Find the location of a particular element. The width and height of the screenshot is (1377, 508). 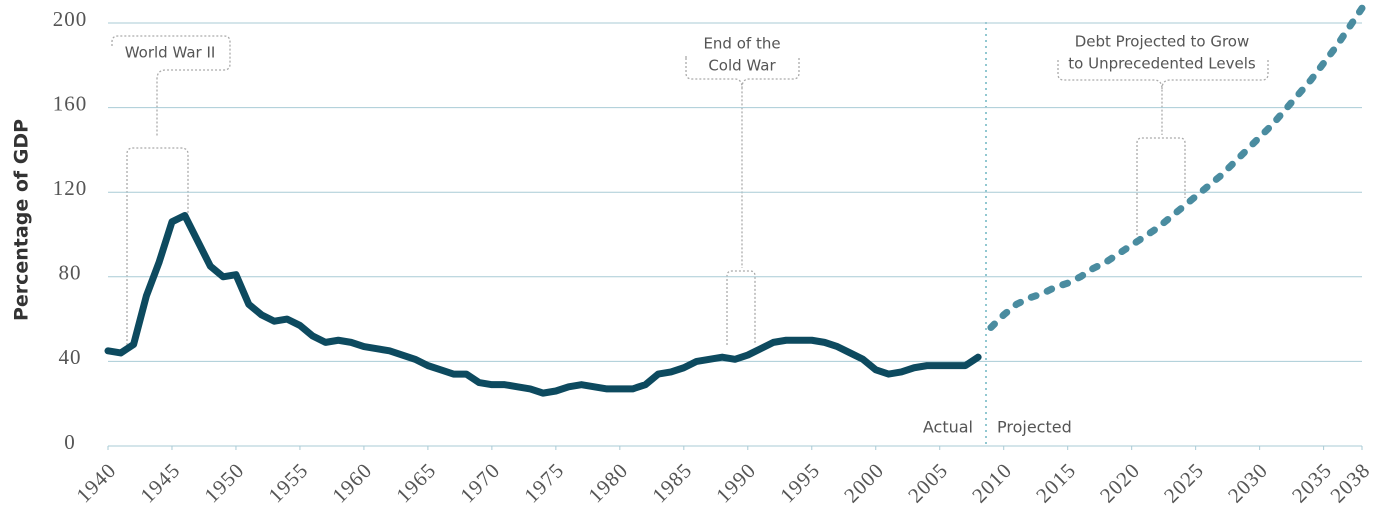

x-tick-label: 2030 is located at coordinates (1247, 482).